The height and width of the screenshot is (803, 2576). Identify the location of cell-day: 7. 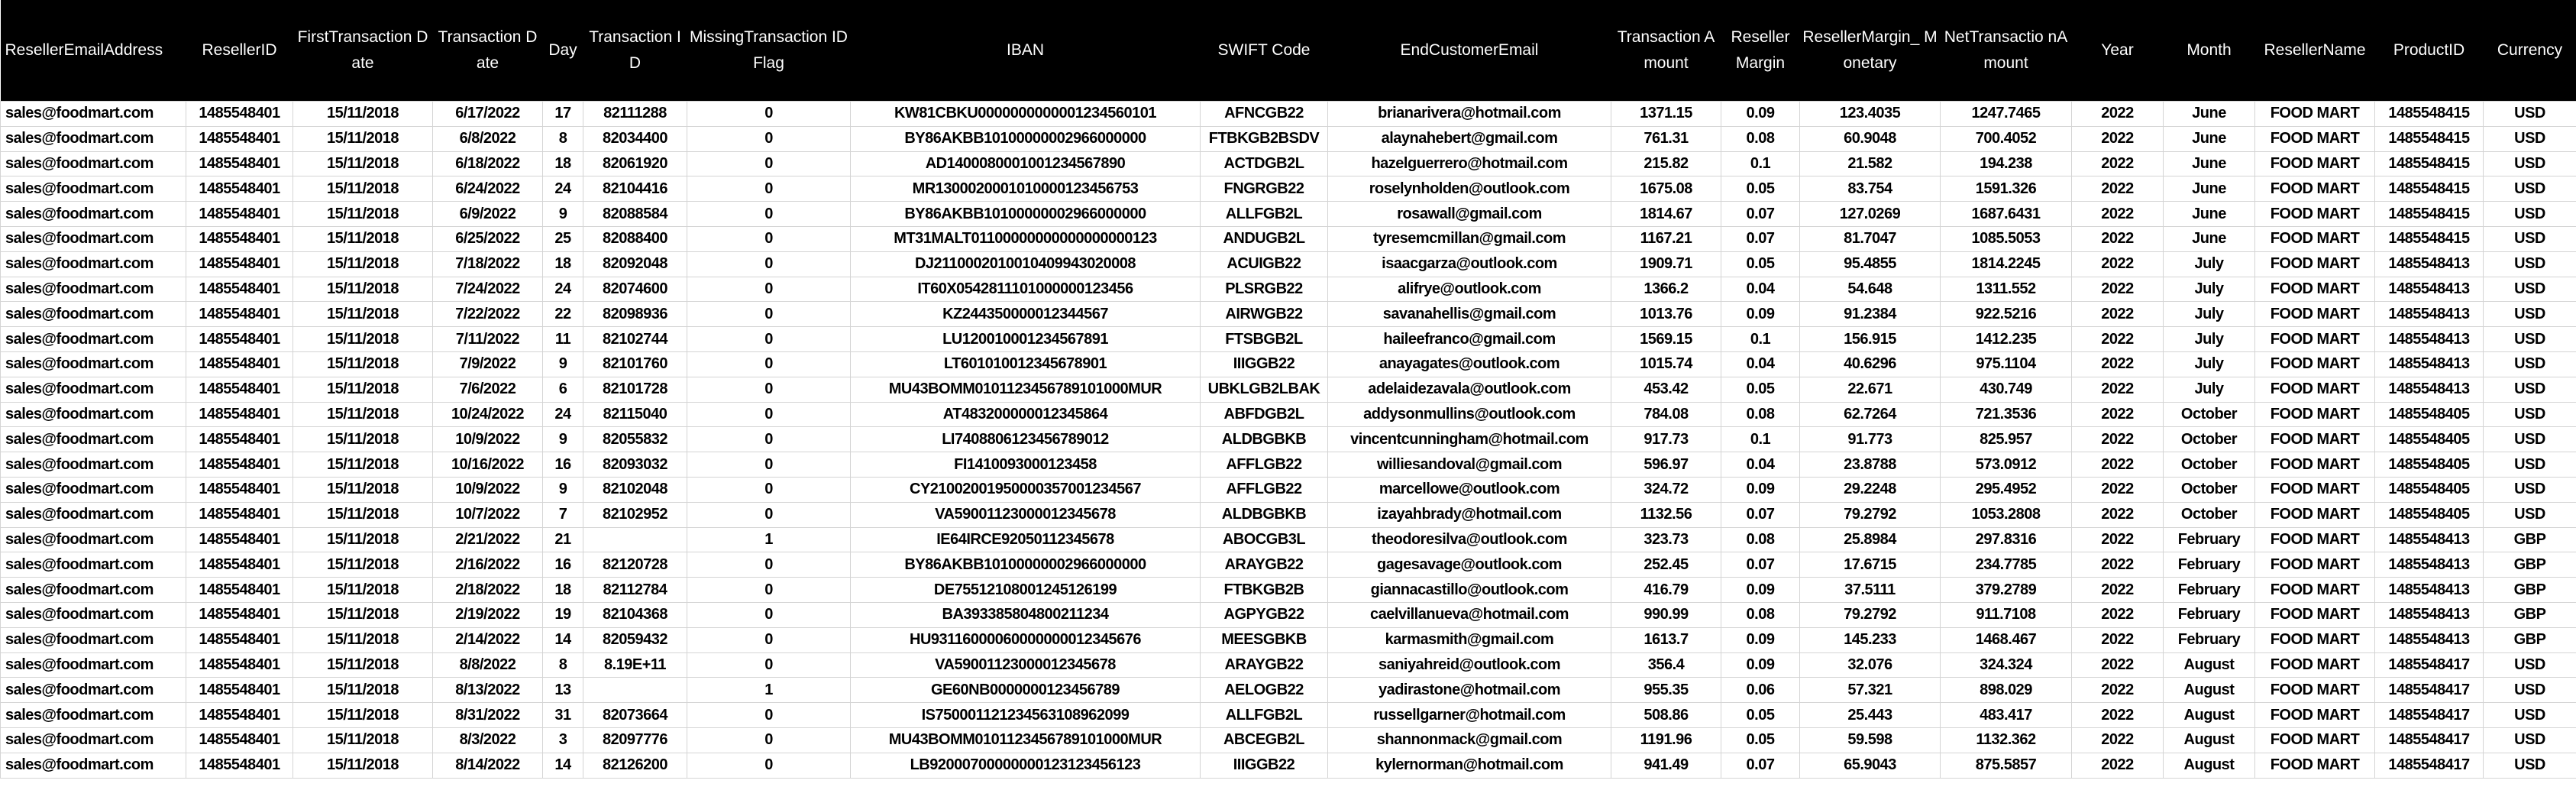
(562, 514).